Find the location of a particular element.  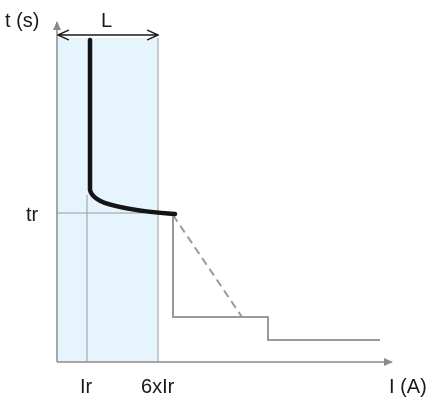

short-time-dashed-line is located at coordinates (207, 266).